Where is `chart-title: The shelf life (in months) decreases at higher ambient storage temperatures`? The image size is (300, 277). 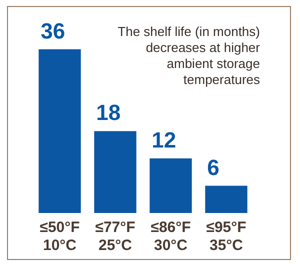
chart-title: The shelf life (in months) decreases at higher ambient storage temperatures is located at coordinates (188, 56).